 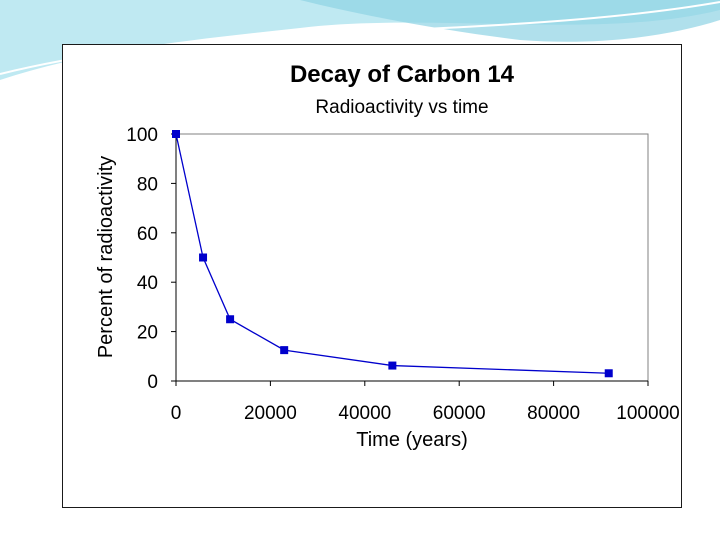 I want to click on y-tick-label: 60, so click(x=147, y=234).